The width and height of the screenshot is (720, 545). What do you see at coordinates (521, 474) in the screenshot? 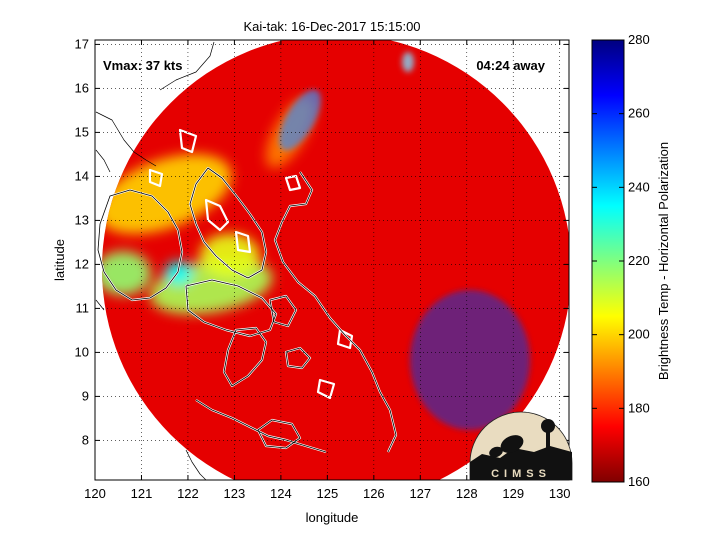
I see `logo-text: CIMSS` at bounding box center [521, 474].